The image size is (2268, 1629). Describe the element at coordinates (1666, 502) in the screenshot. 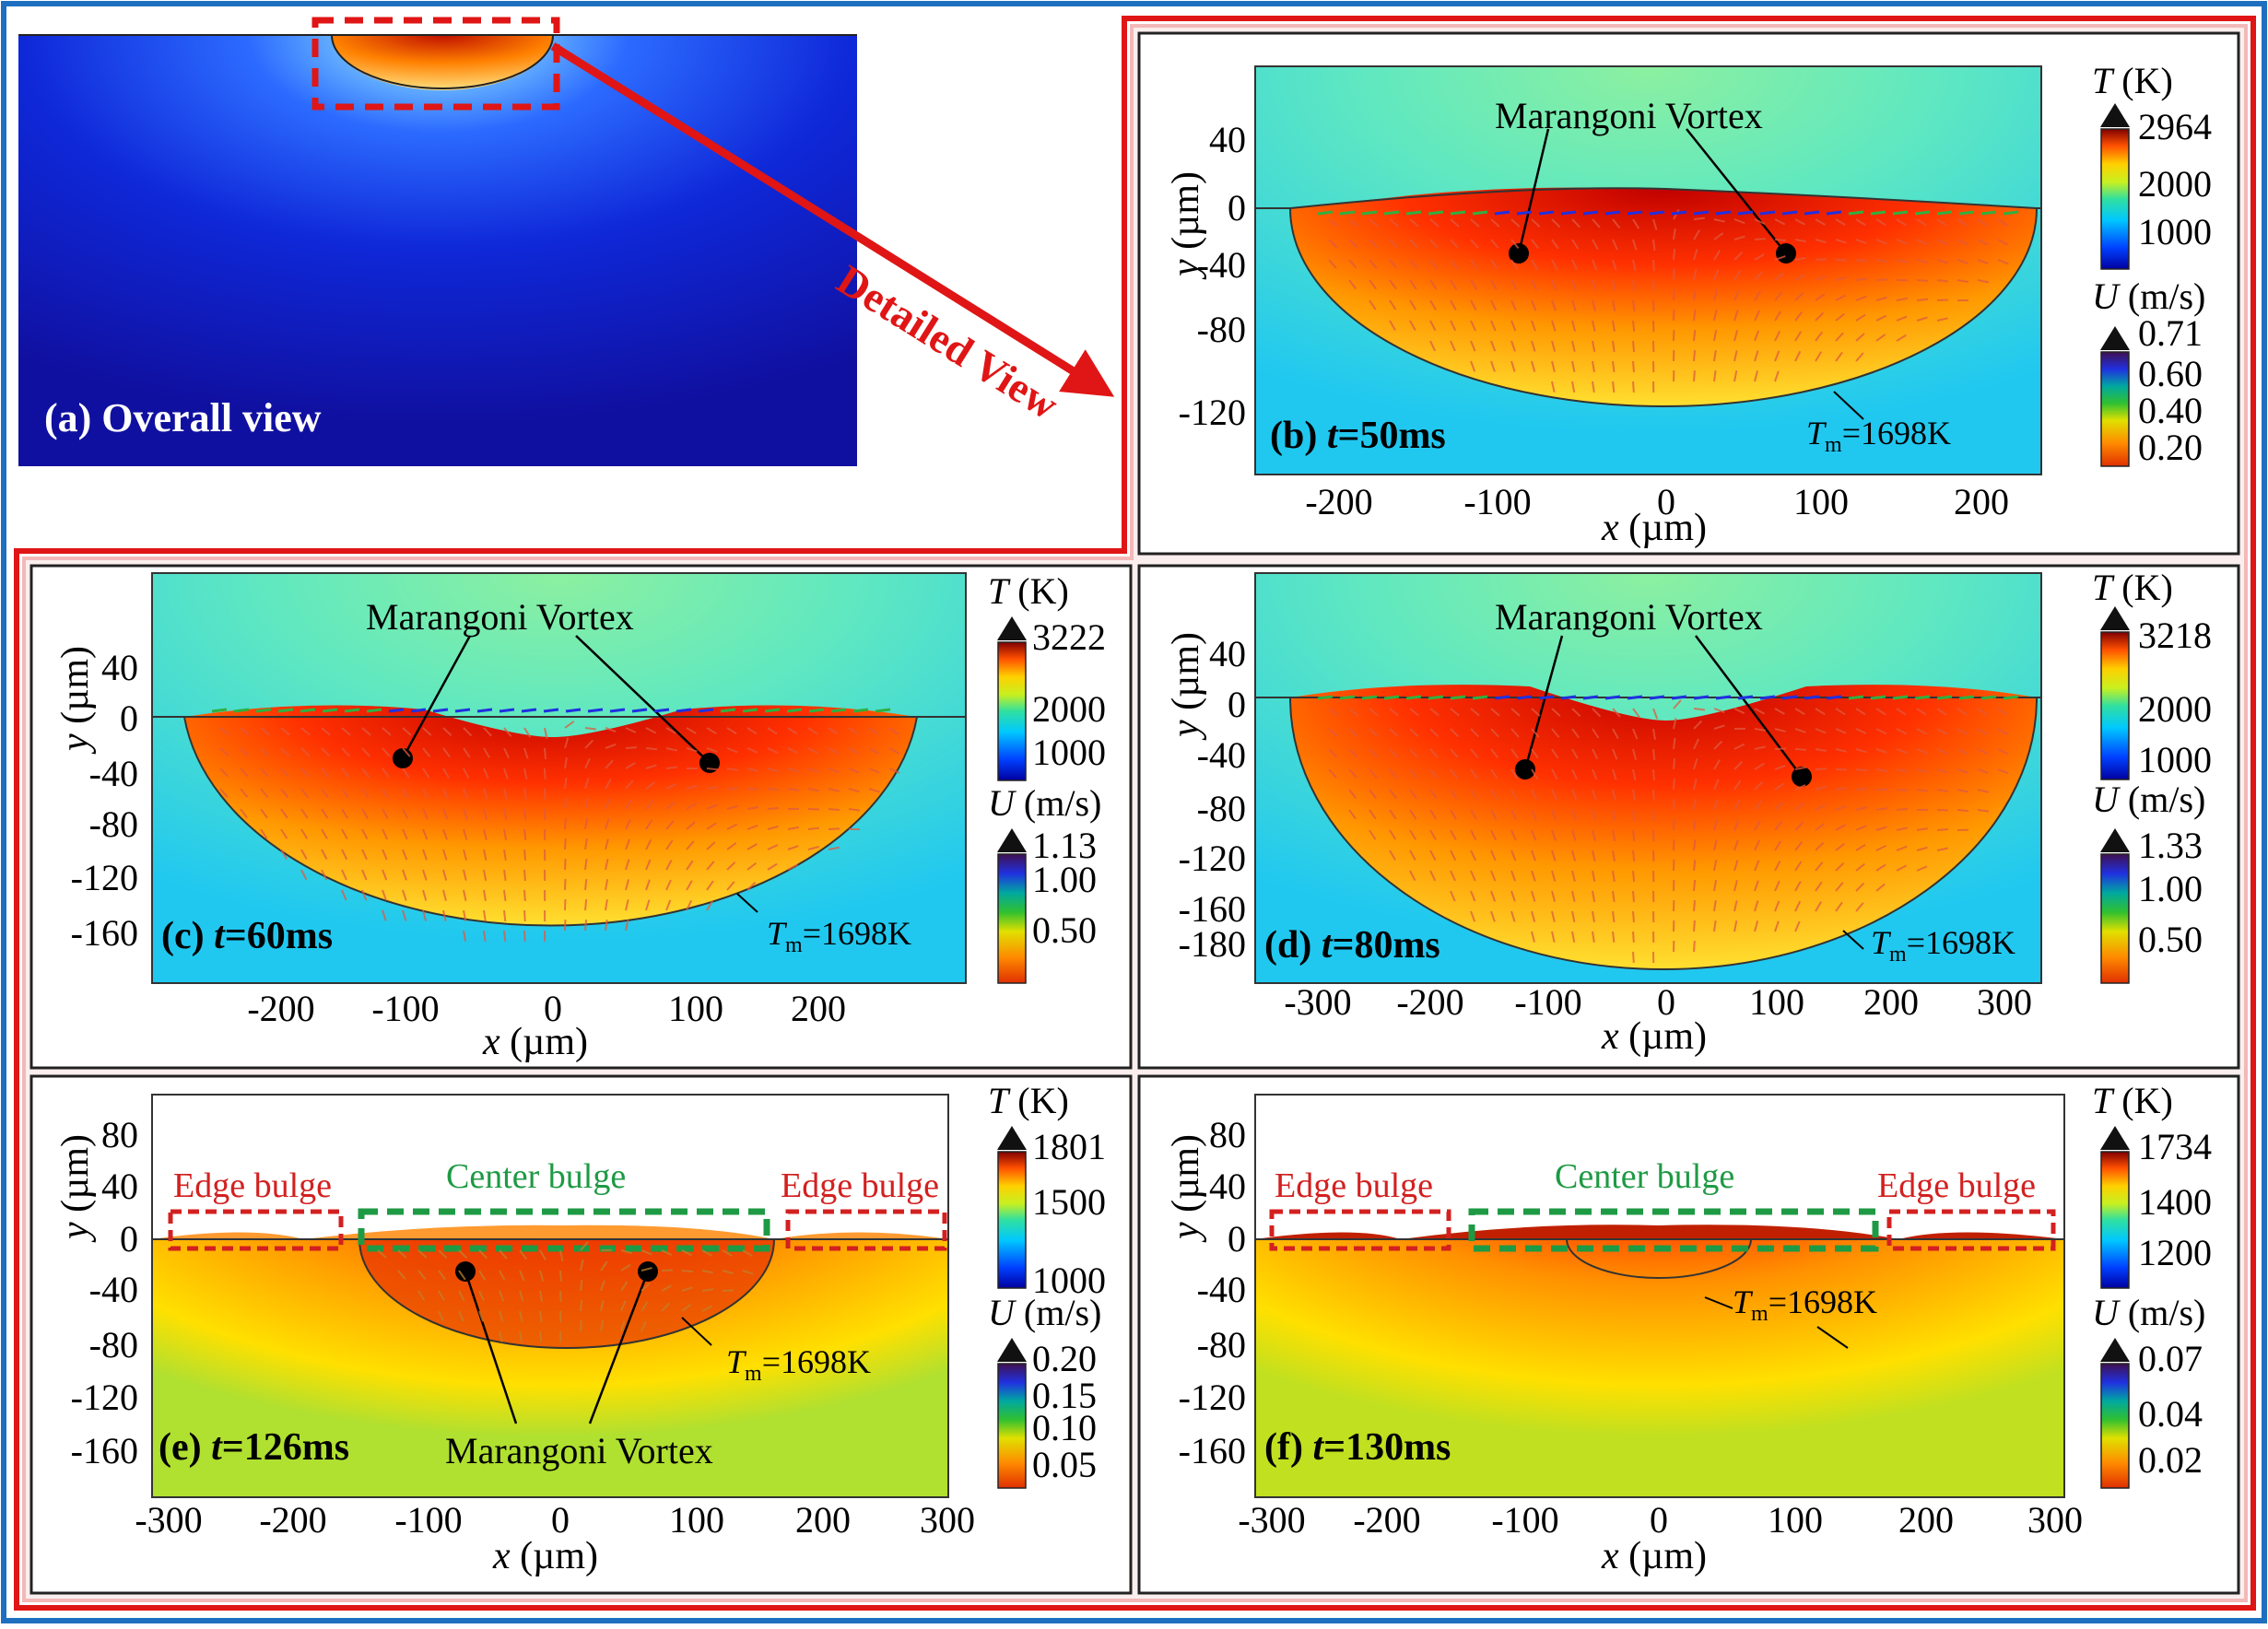

I see `xtick-b: 0` at that location.